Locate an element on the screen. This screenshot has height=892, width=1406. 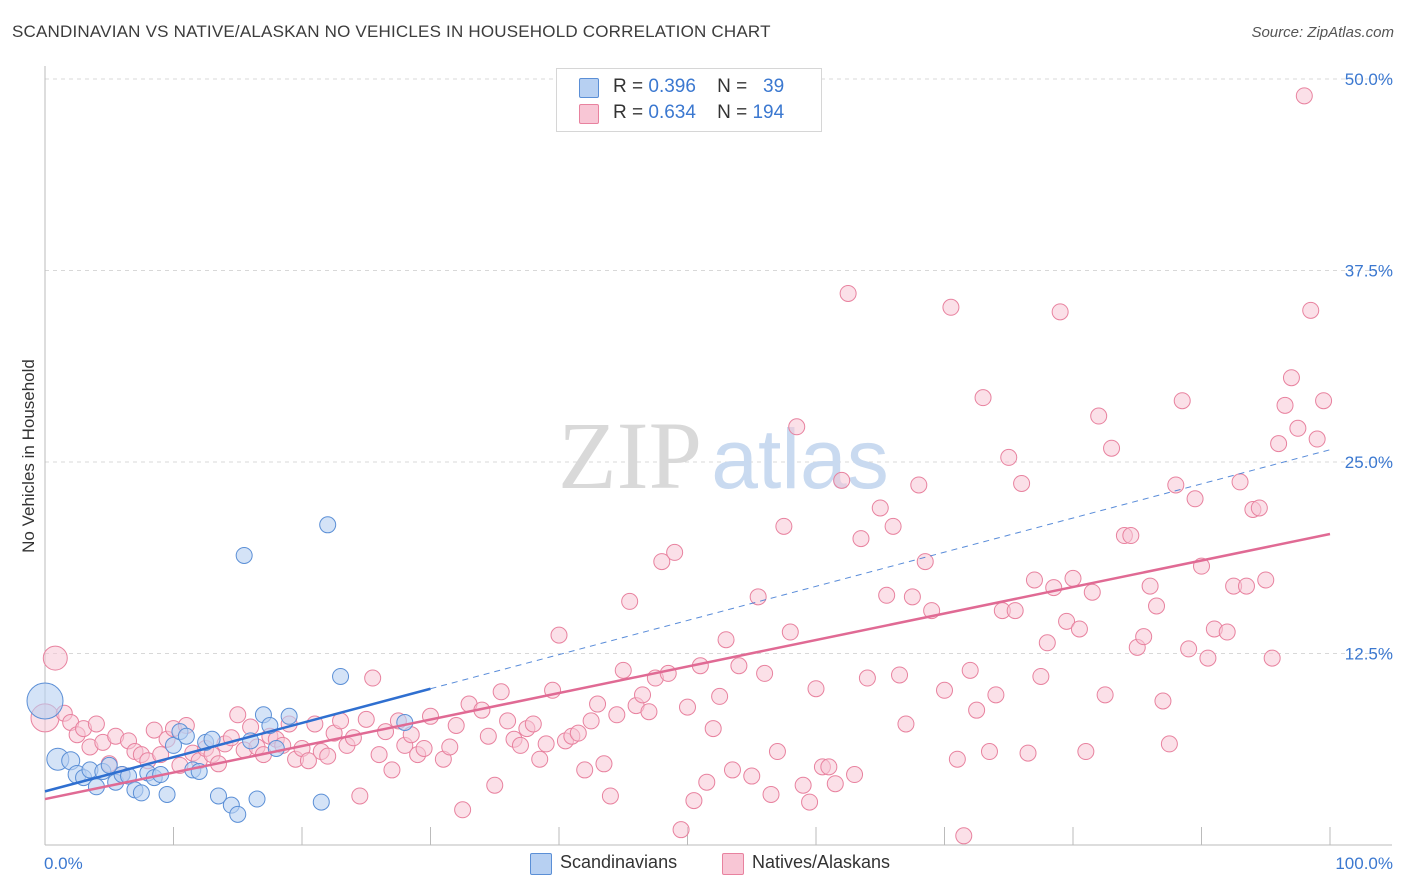
n-value-scandinavians: 39 is located at coordinates (774, 86).